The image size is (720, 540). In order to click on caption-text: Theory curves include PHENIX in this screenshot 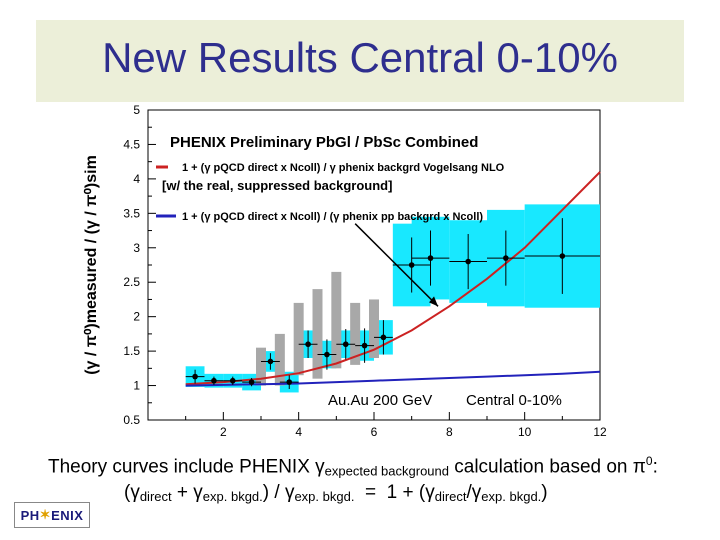, I will do `click(182, 467)`.